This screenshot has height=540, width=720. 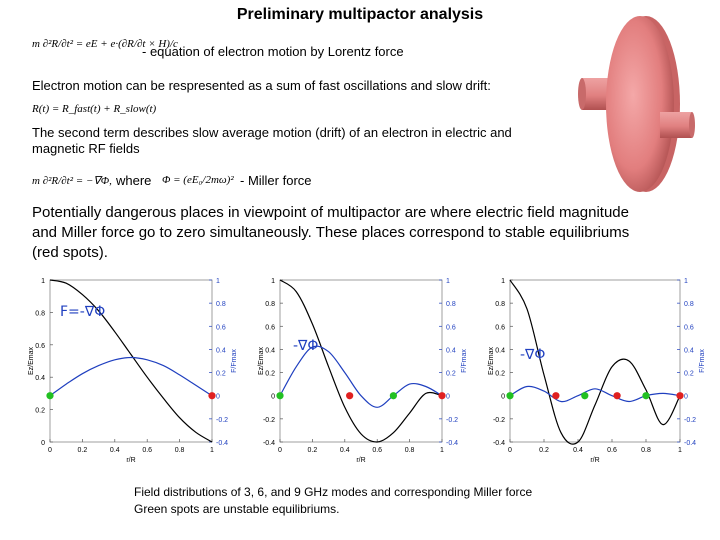 I want to click on miller-description: - Miller force, so click(x=276, y=180).